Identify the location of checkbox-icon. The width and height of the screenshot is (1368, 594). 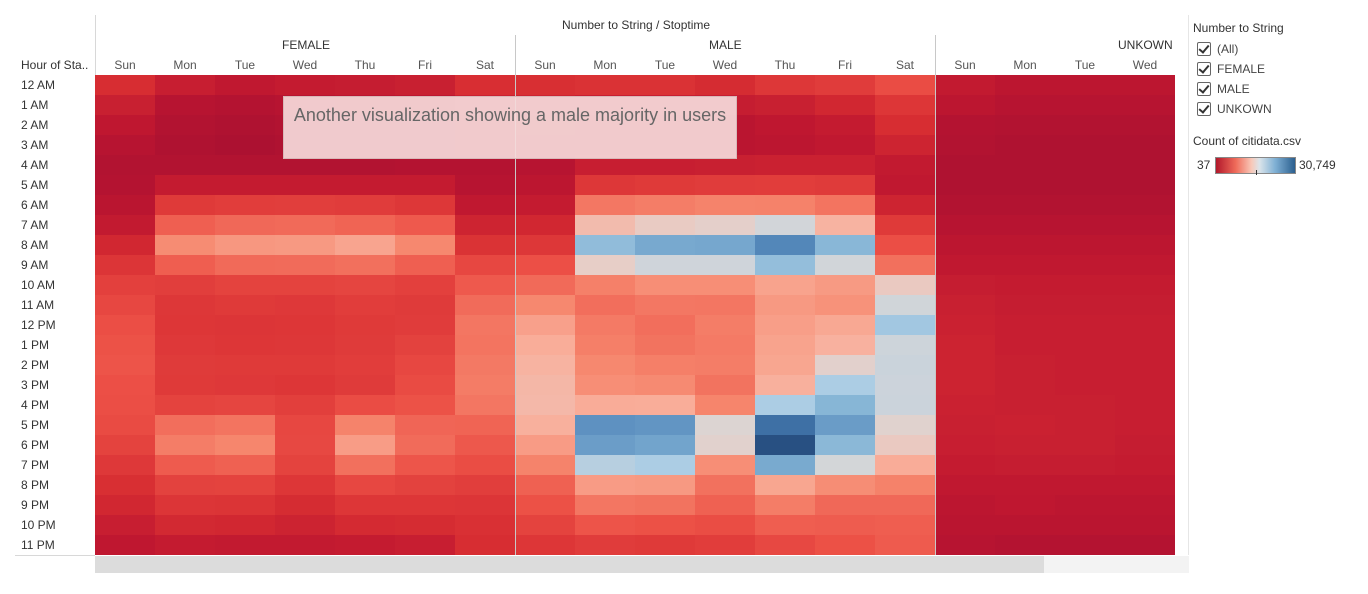
(1204, 48).